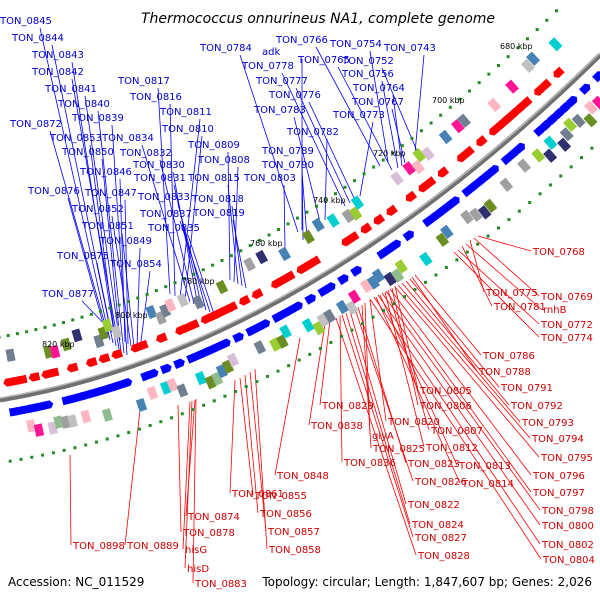 The width and height of the screenshot is (600, 600). I want to click on gene-label-reverse: TON_0856, so click(285, 514).